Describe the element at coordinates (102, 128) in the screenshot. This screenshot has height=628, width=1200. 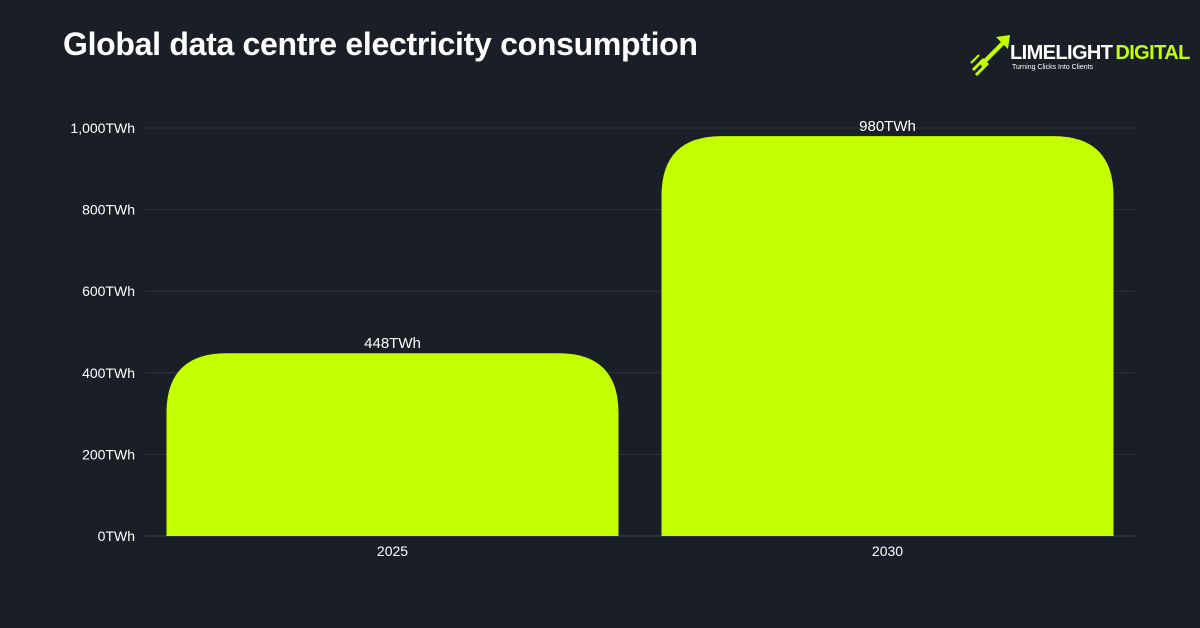
I see `y-tick-label: 1,000TWh` at that location.